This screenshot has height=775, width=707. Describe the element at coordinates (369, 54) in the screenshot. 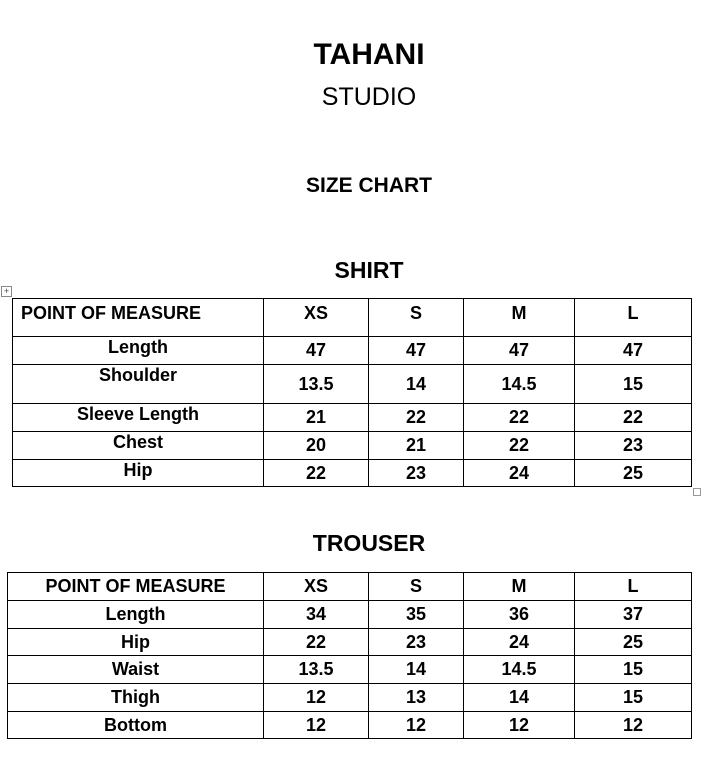

I see `brand-name: TAHANI` at that location.